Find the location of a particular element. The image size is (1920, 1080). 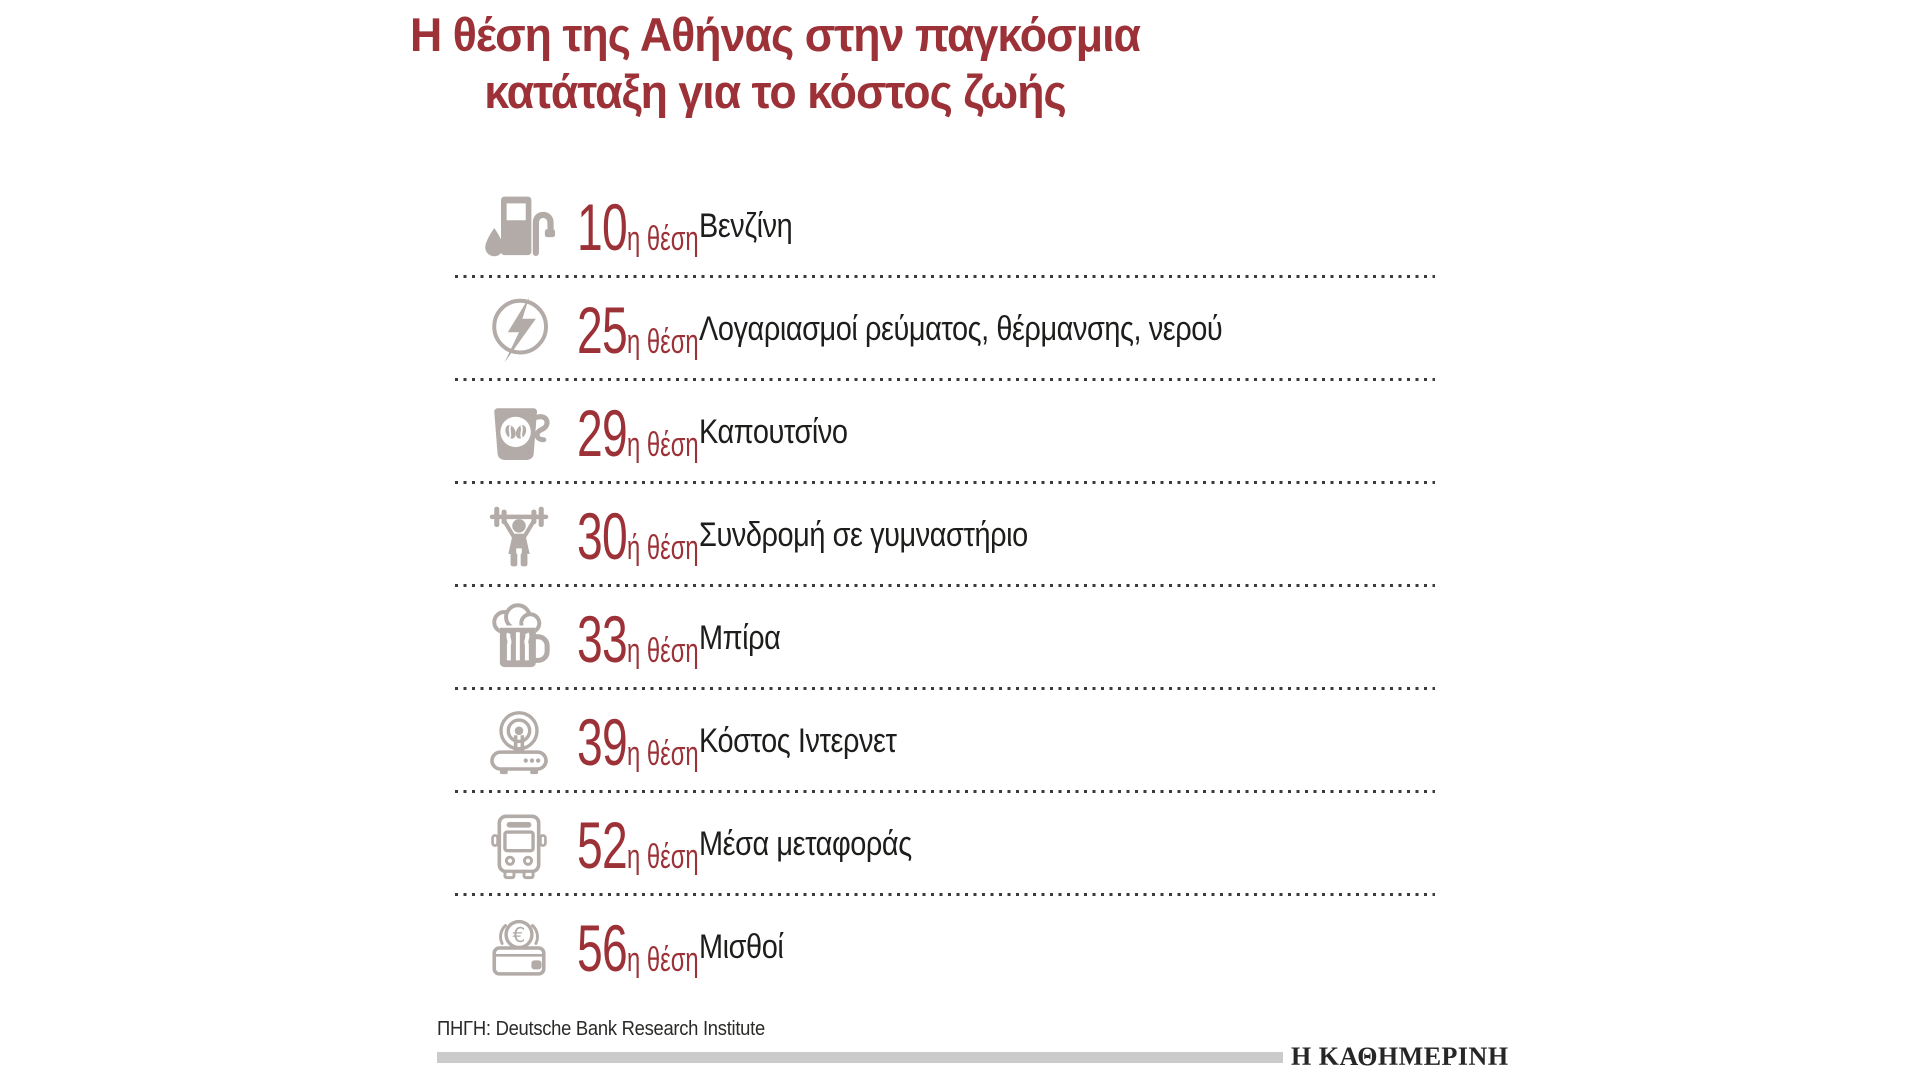

rank-number: 52 is located at coordinates (602, 844).